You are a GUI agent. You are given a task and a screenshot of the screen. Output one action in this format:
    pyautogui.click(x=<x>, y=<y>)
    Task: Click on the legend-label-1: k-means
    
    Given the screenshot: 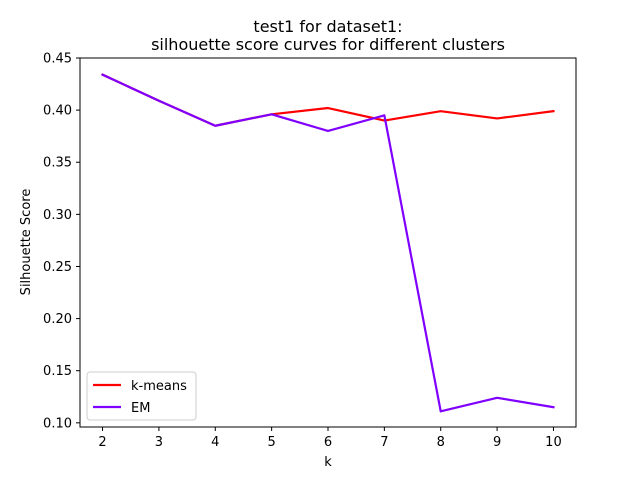 What is the action you would take?
    pyautogui.click(x=159, y=386)
    